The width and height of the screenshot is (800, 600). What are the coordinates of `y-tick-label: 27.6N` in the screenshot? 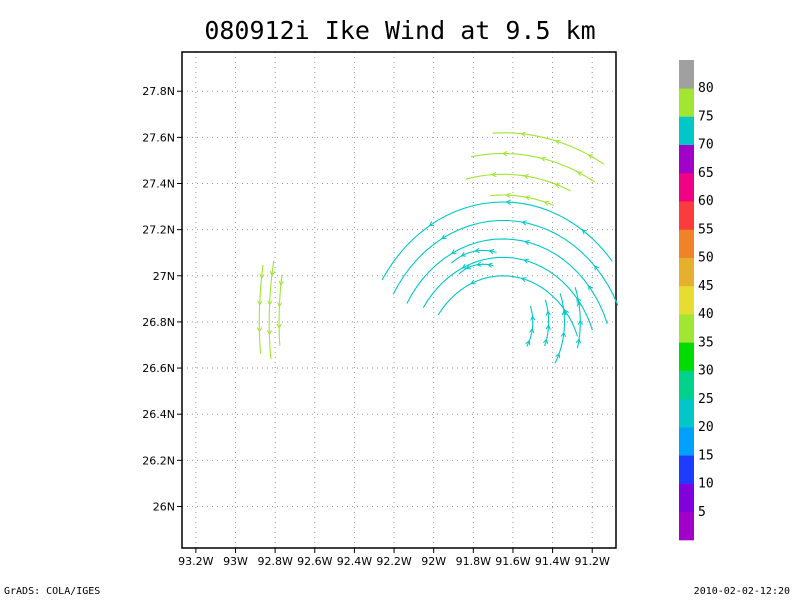 It's located at (158, 137).